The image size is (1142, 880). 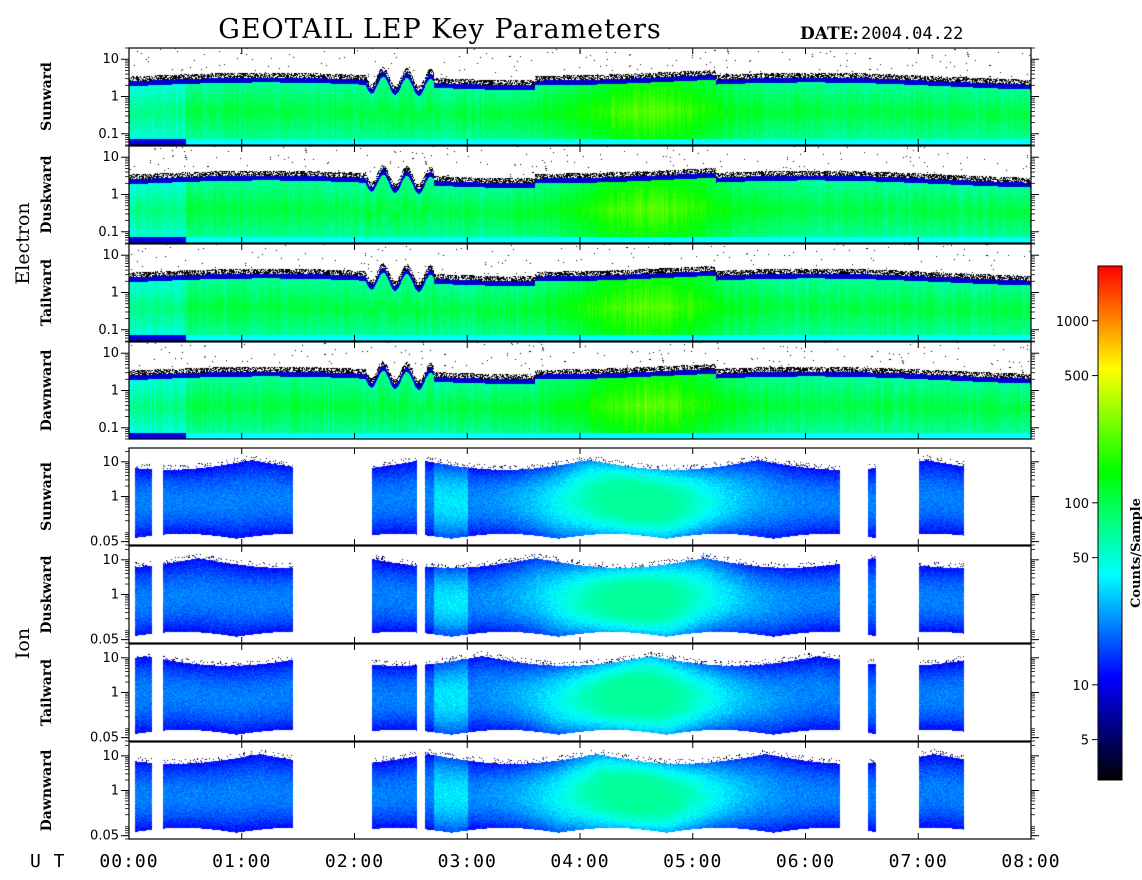 I want to click on colorbar: 5 10 50 100 500 1000 Counts/Sample, so click(x=1099, y=523).